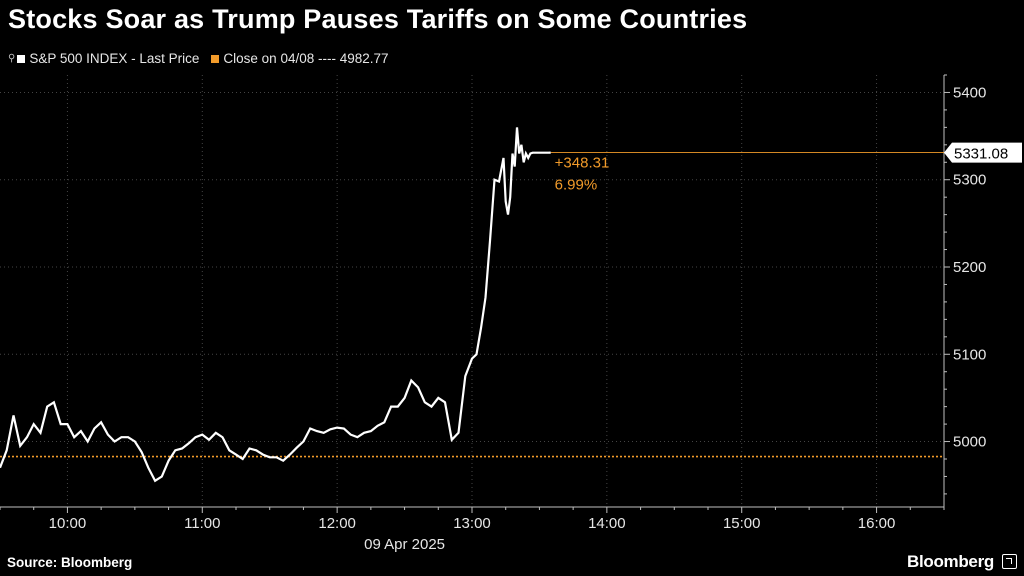 The width and height of the screenshot is (1024, 576). I want to click on external-link-icon, so click(1009, 561).